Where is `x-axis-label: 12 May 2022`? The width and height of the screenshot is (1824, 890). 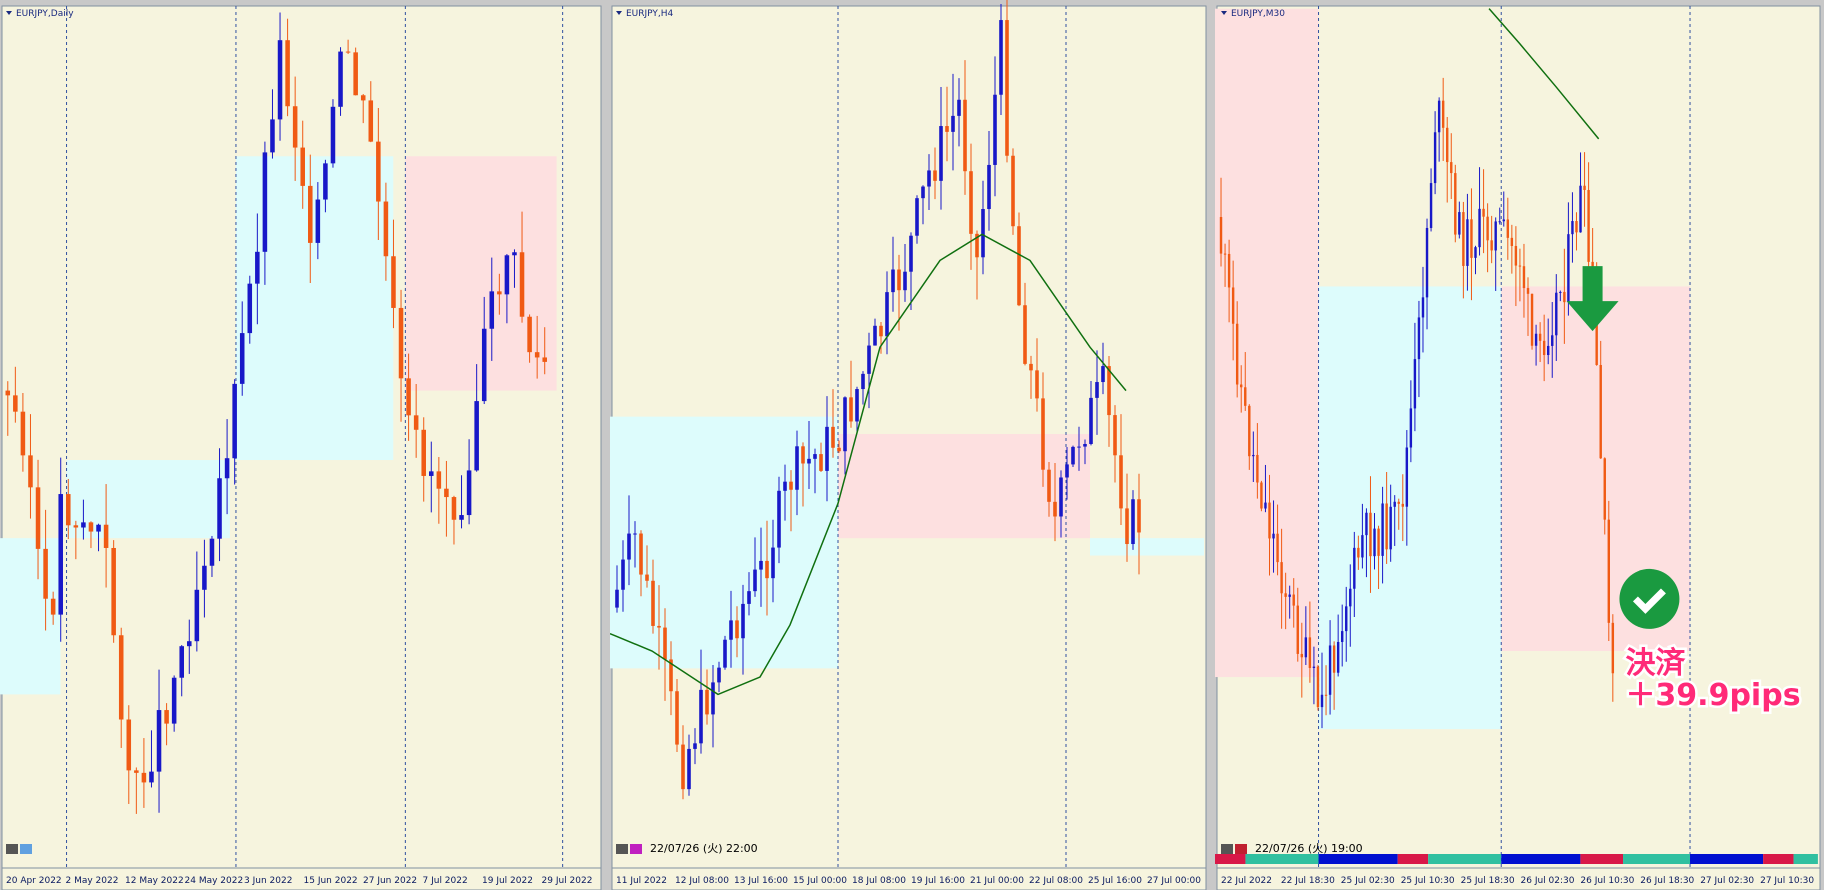 x-axis-label: 12 May 2022 is located at coordinates (154, 881).